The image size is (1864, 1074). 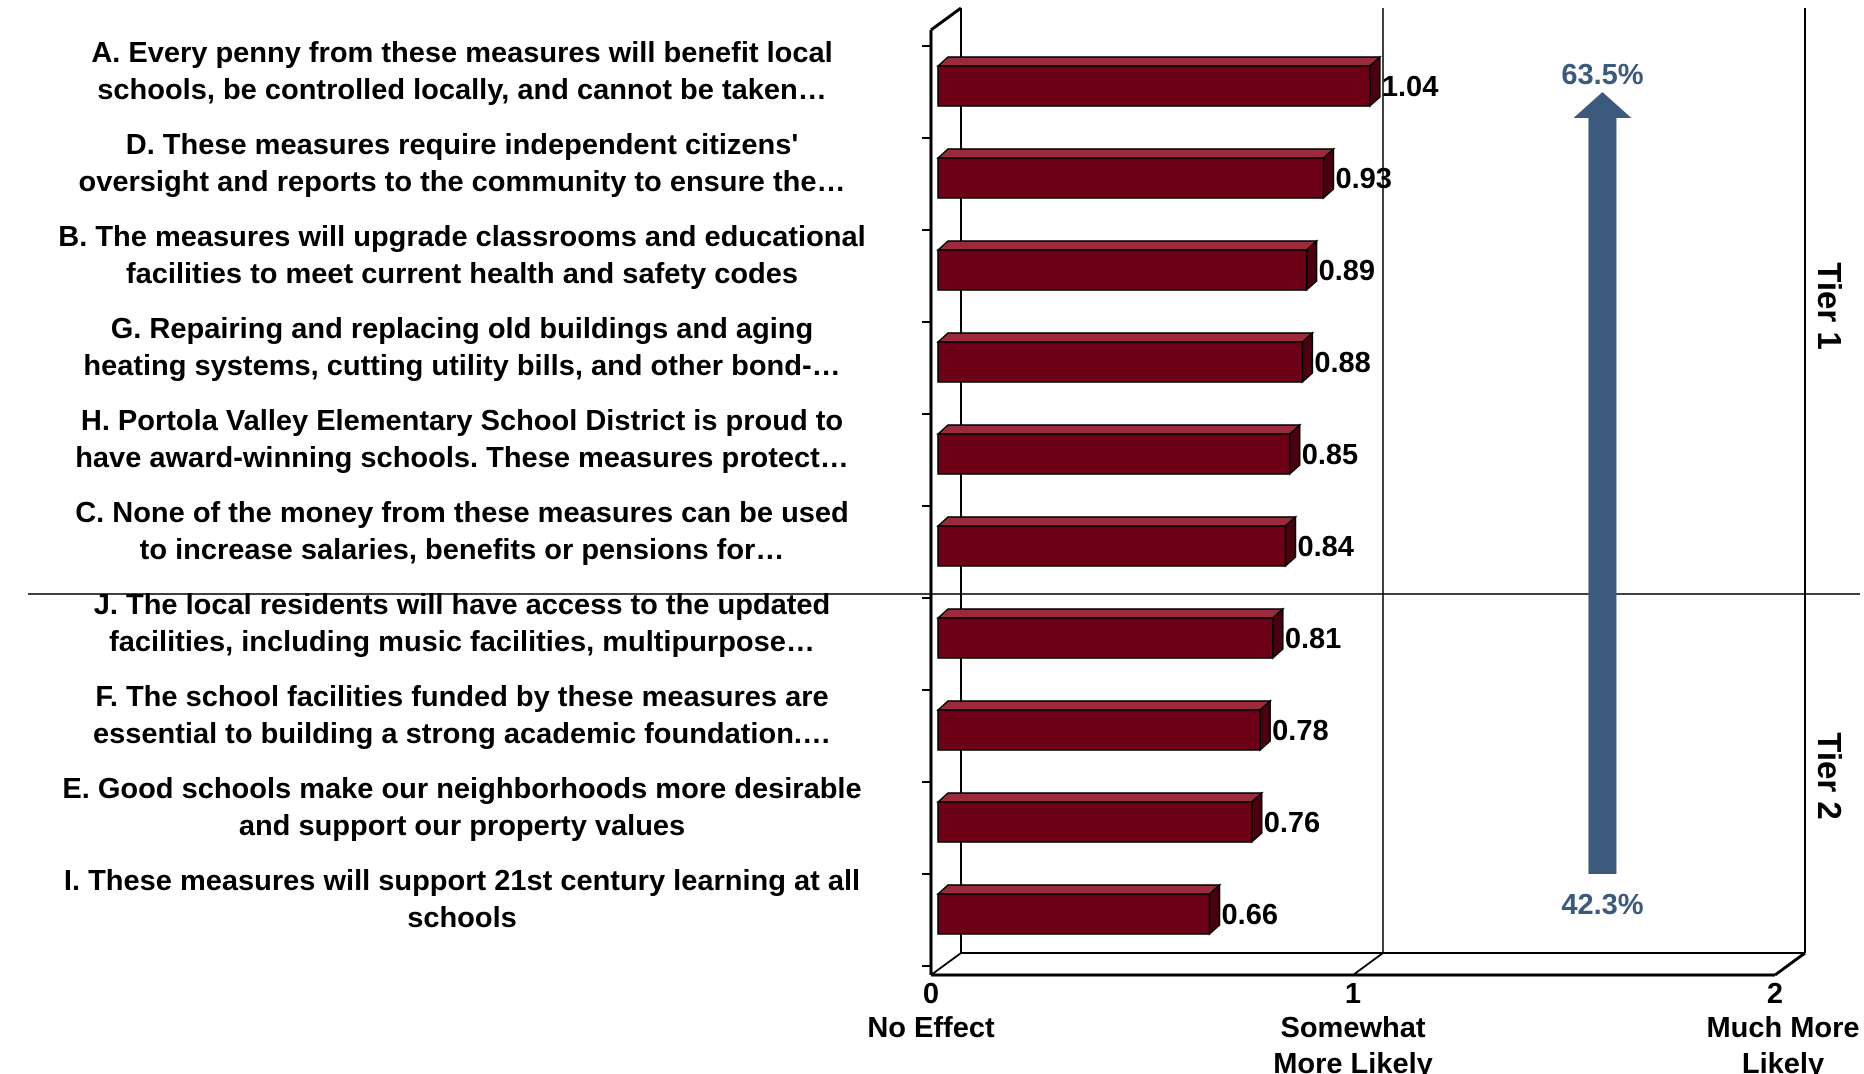 I want to click on data-label: 0.89, so click(x=1347, y=271).